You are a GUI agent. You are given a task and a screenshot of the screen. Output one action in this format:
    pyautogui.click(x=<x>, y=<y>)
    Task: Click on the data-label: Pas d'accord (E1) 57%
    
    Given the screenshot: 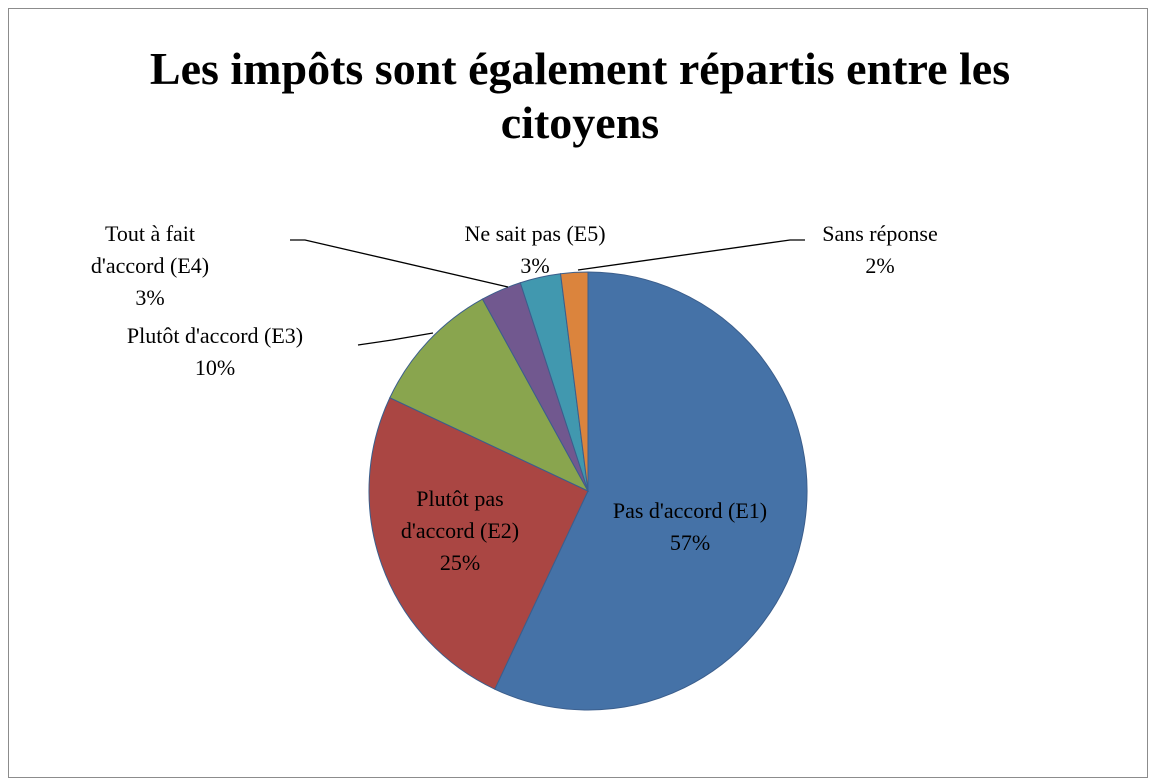 What is the action you would take?
    pyautogui.click(x=690, y=527)
    